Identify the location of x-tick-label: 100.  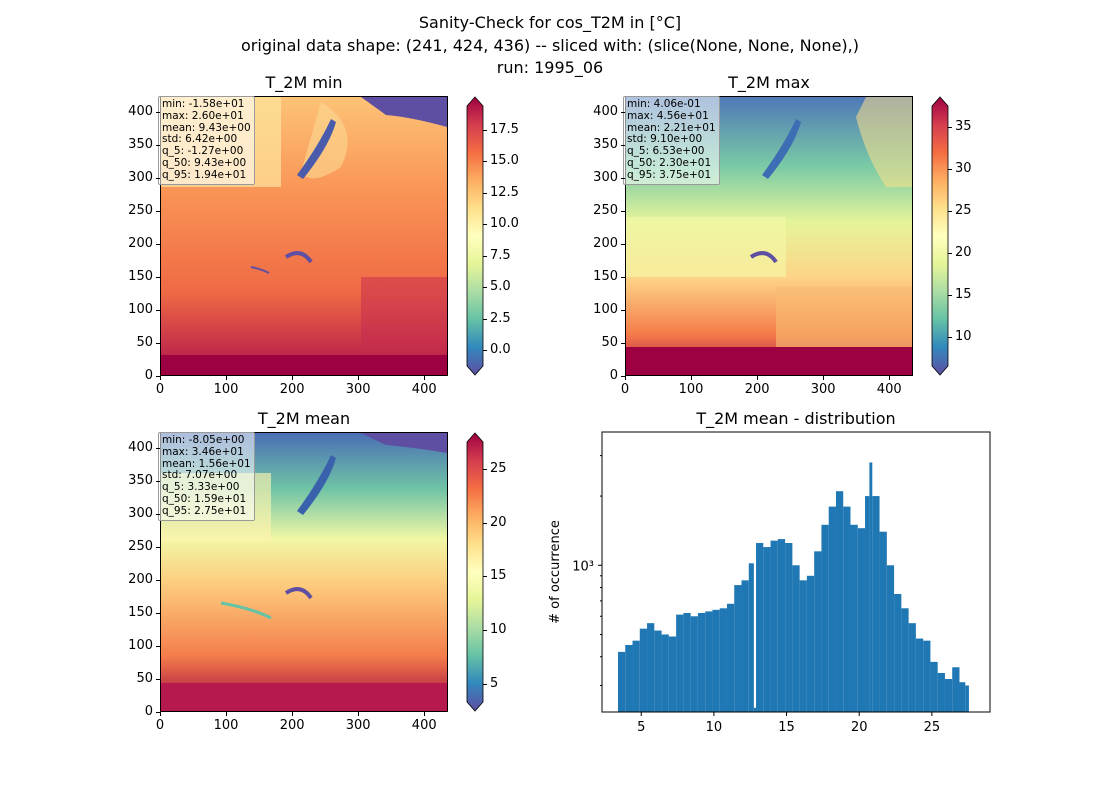
(226, 725).